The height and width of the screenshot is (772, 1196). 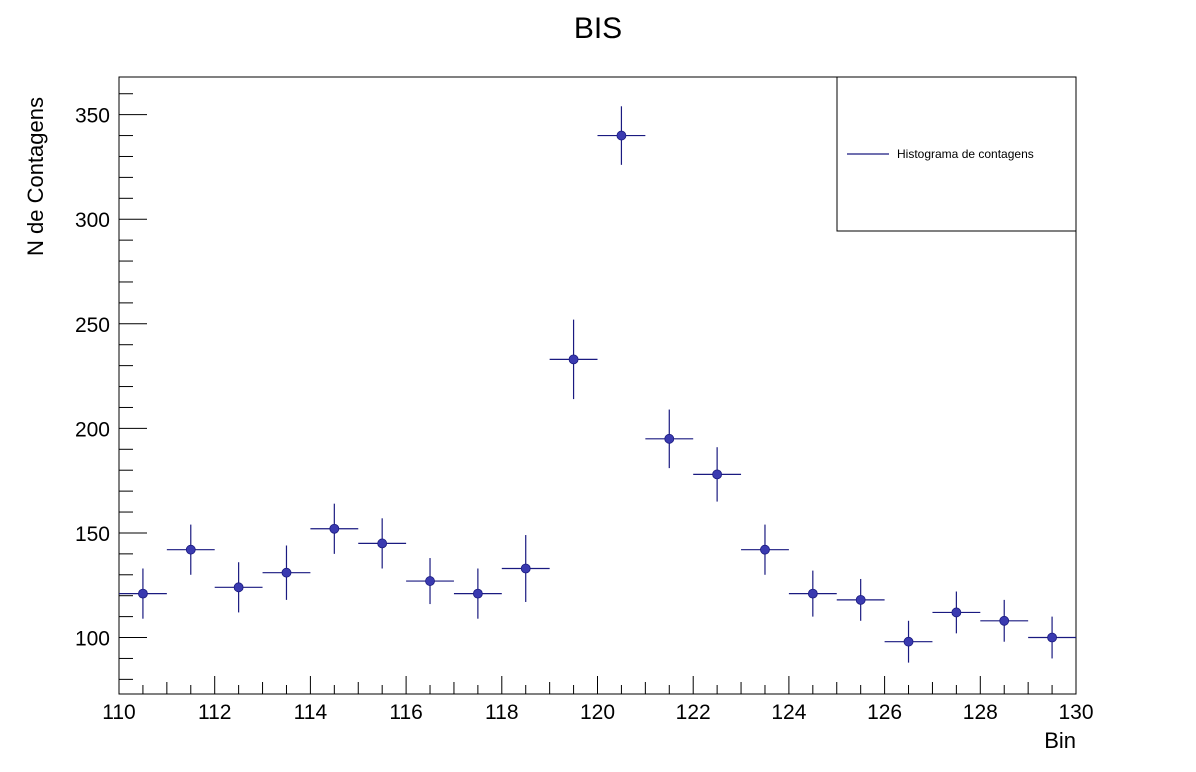 I want to click on y-tick-label: 100, so click(x=92, y=639).